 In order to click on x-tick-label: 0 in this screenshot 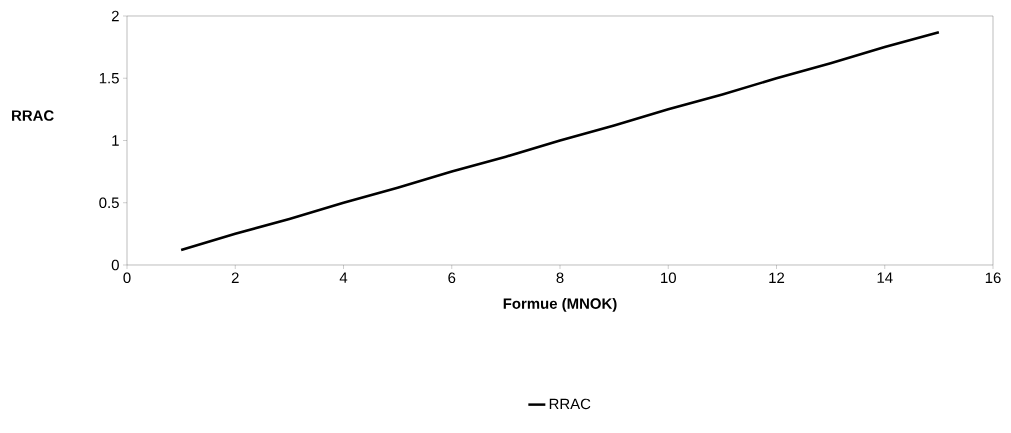, I will do `click(127, 278)`.